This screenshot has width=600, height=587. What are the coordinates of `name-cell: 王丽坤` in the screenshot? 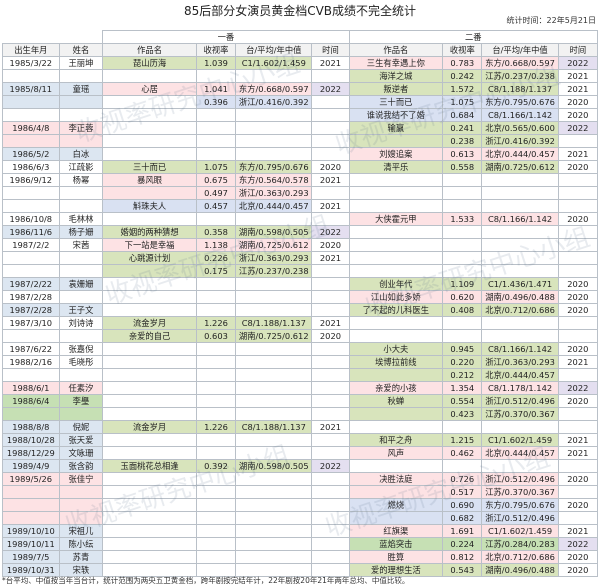 It's located at (81, 63).